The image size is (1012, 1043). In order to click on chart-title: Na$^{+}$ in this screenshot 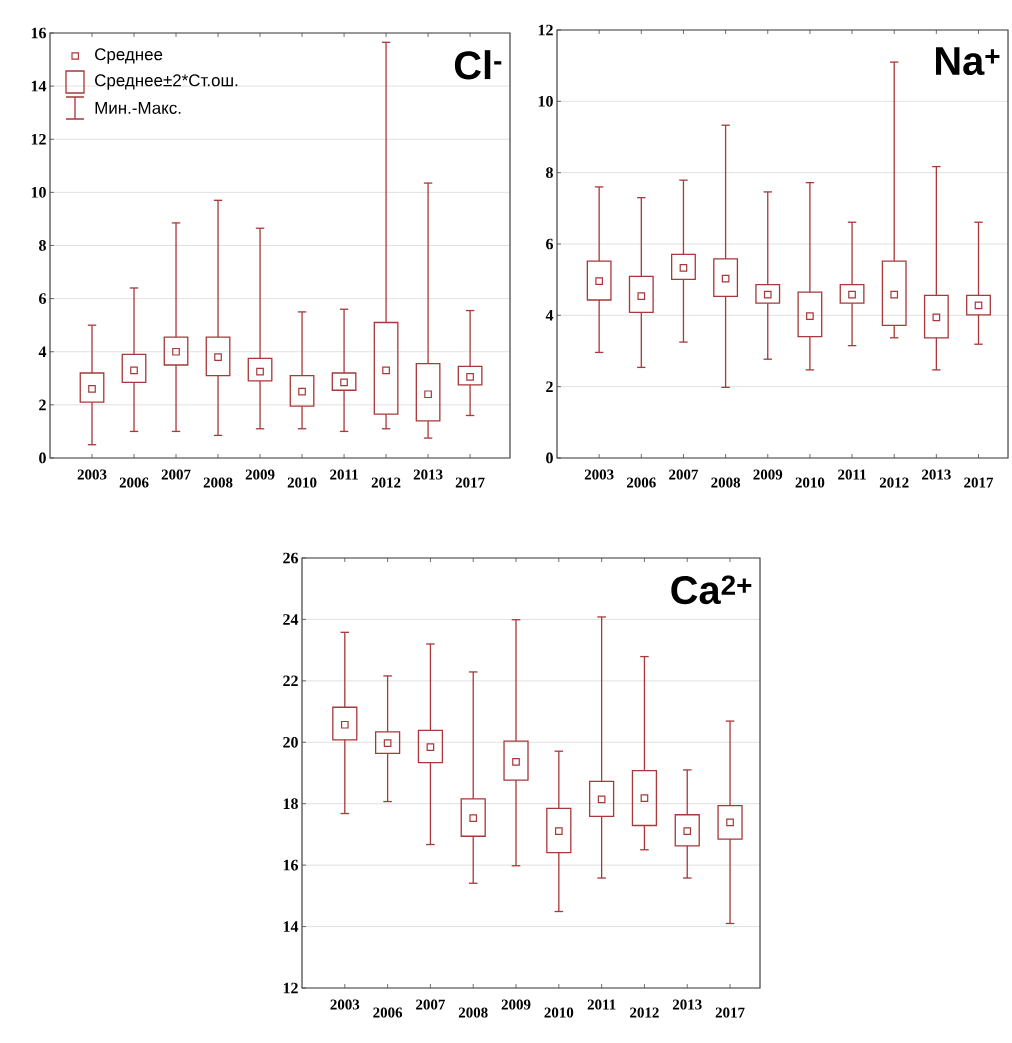, I will do `click(967, 61)`.